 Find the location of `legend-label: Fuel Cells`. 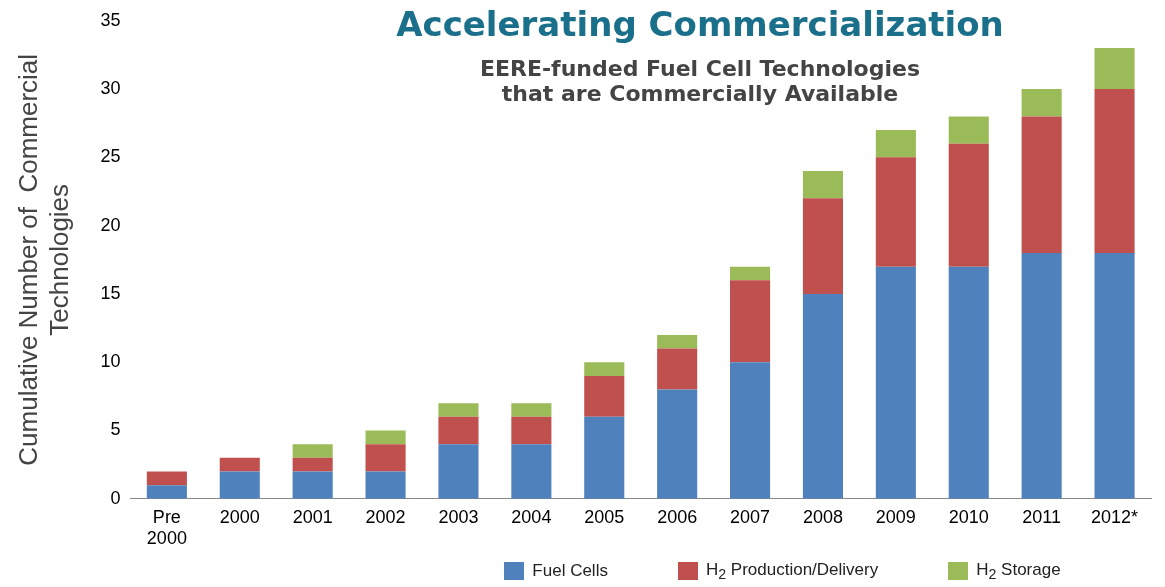

legend-label: Fuel Cells is located at coordinates (570, 571).